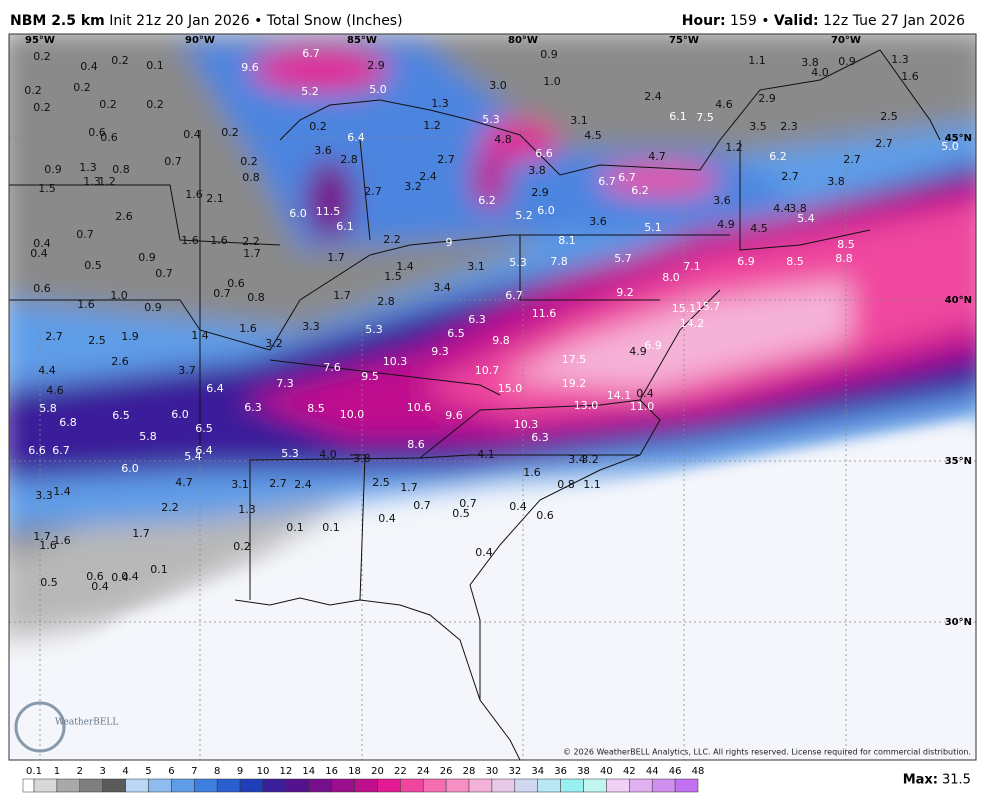  What do you see at coordinates (240, 771) in the screenshot?
I see `legend-tick-label: 9` at bounding box center [240, 771].